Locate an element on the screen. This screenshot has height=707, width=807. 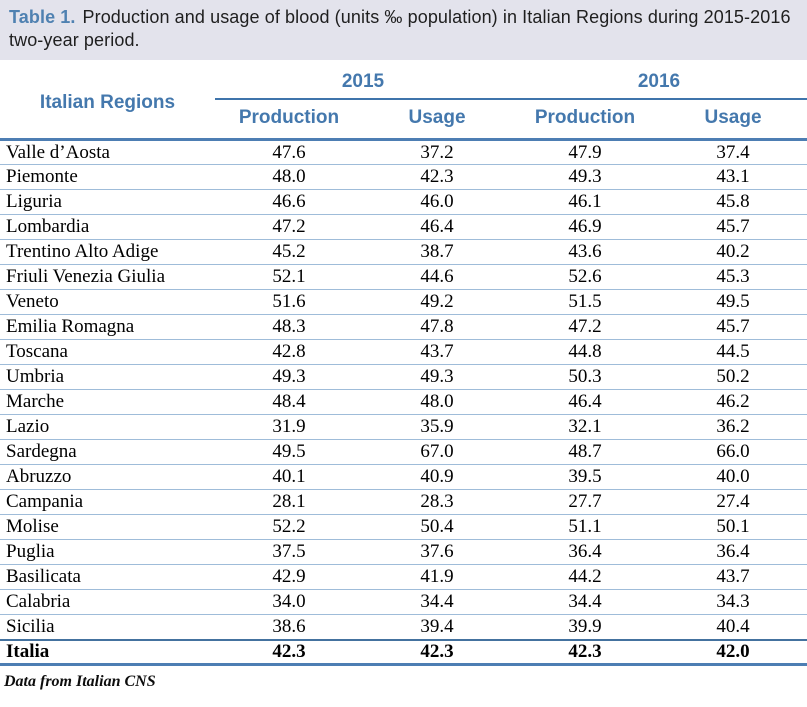
value-cell: 41.9 is located at coordinates (437, 577).